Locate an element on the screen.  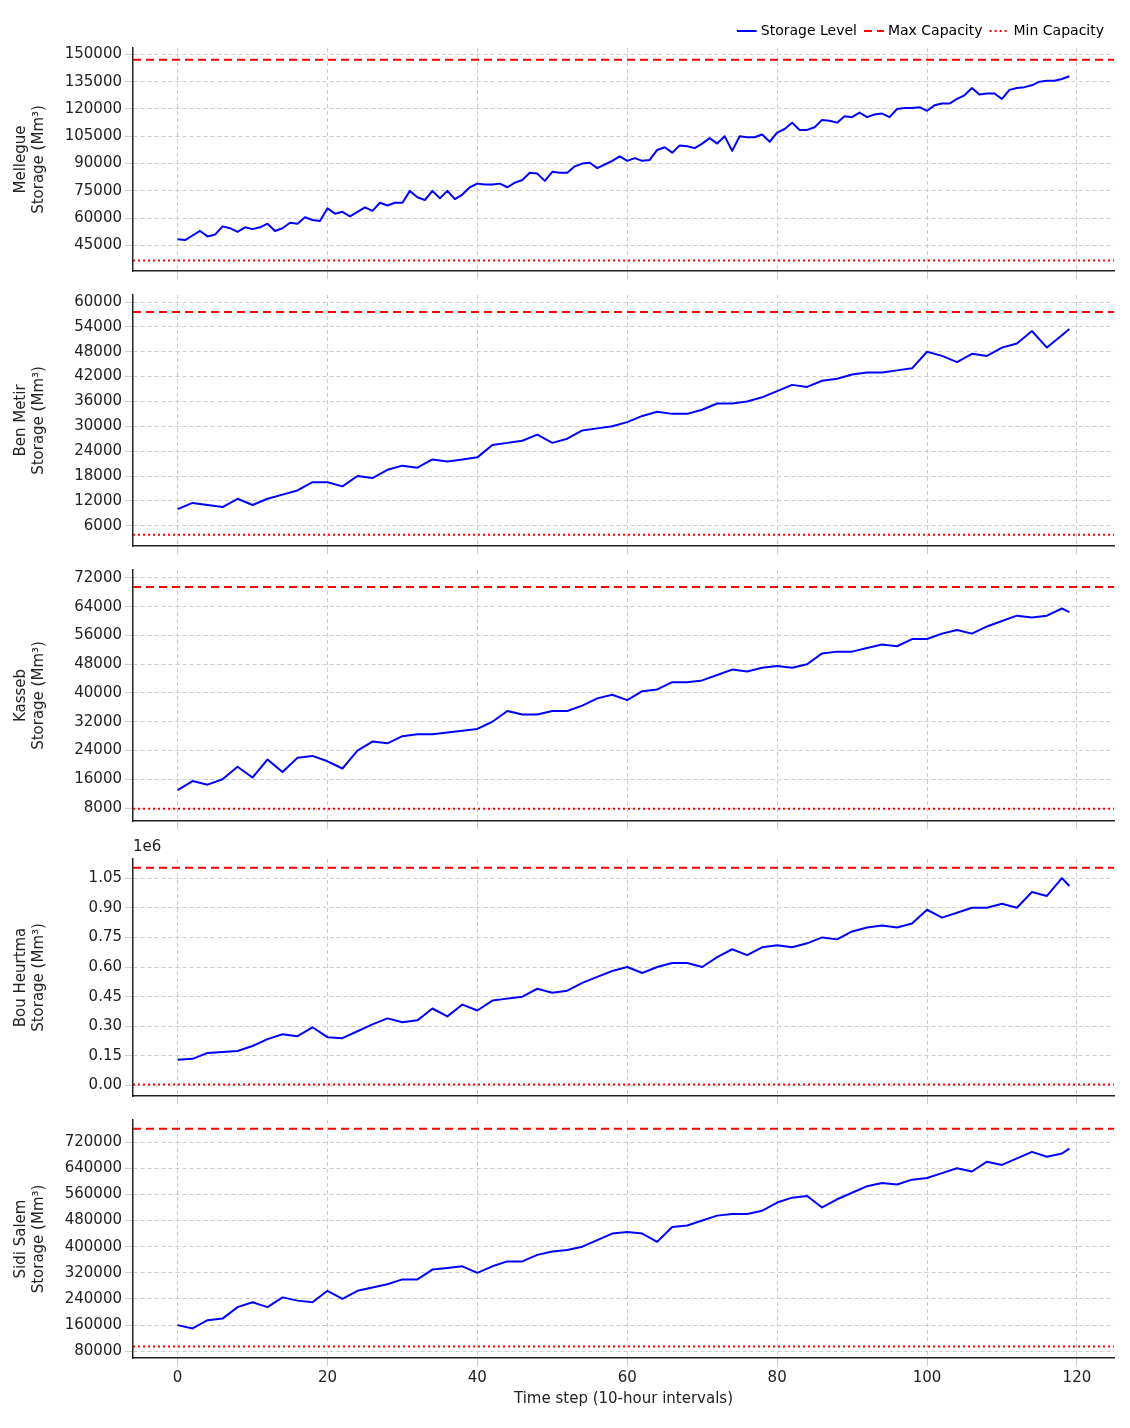
legend-label: Max Capacity is located at coordinates (935, 29).